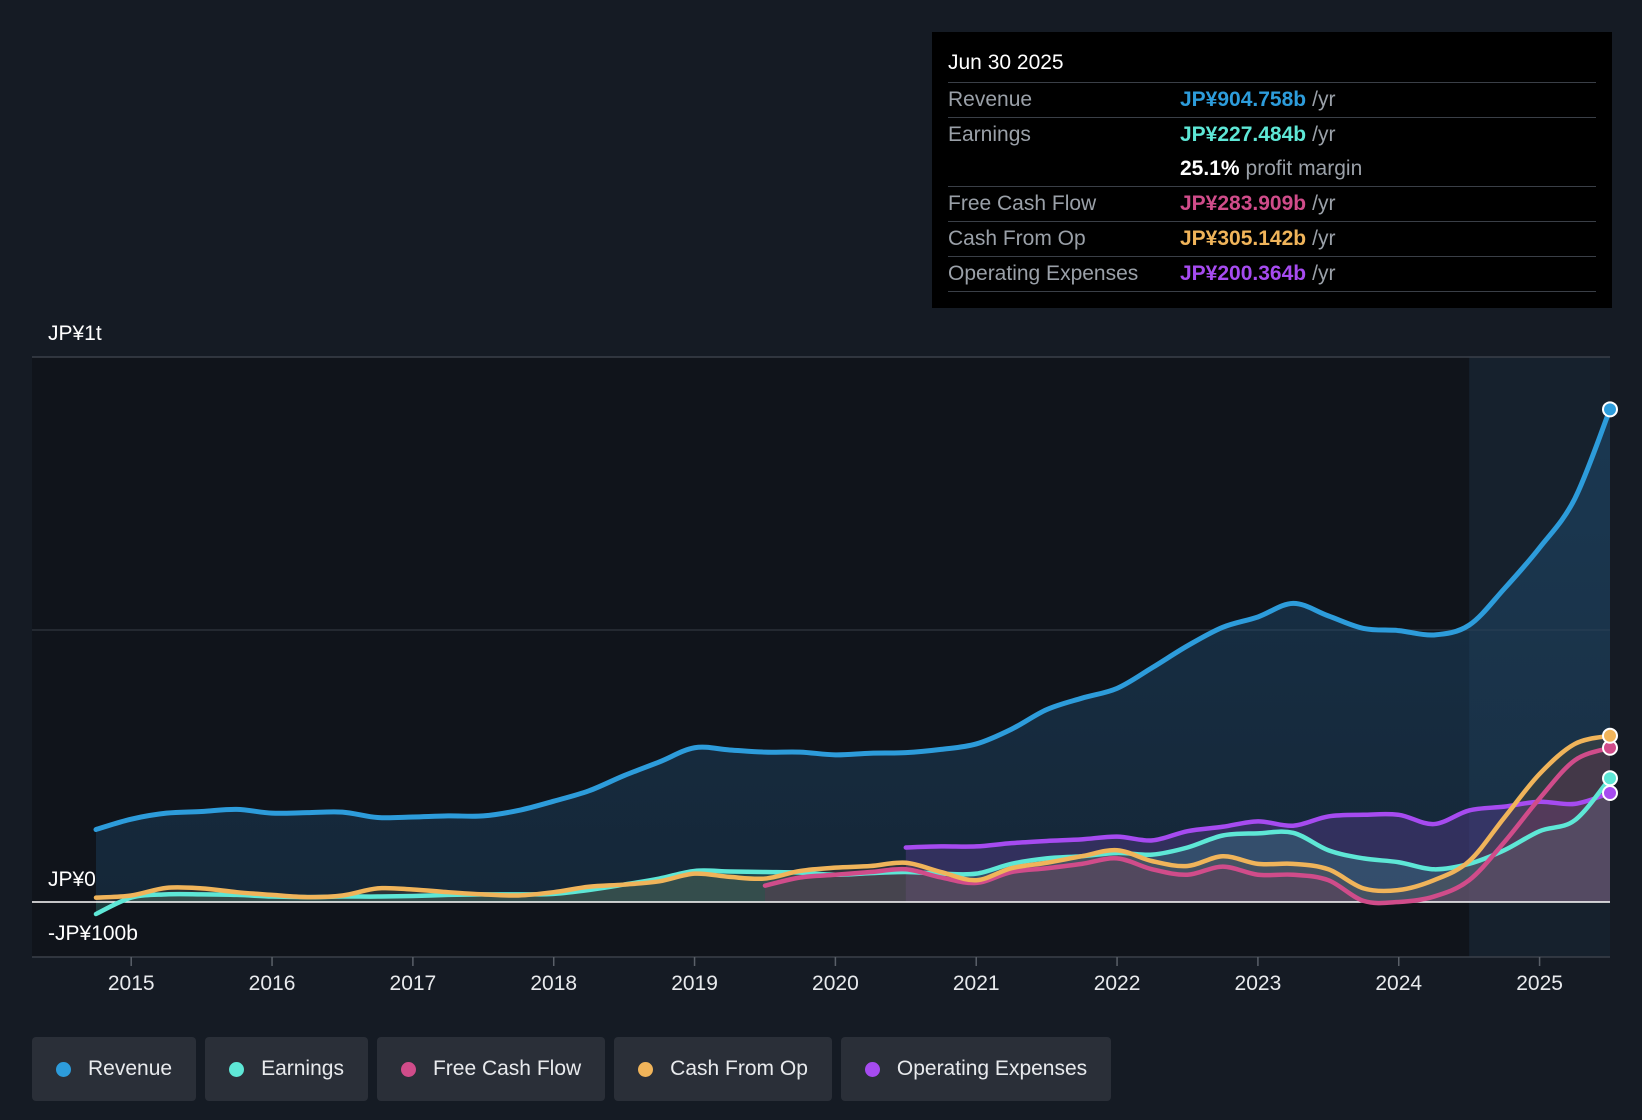 This screenshot has width=1642, height=1120. Describe the element at coordinates (1017, 238) in the screenshot. I see `tooltip-label: Cash From Op` at that location.